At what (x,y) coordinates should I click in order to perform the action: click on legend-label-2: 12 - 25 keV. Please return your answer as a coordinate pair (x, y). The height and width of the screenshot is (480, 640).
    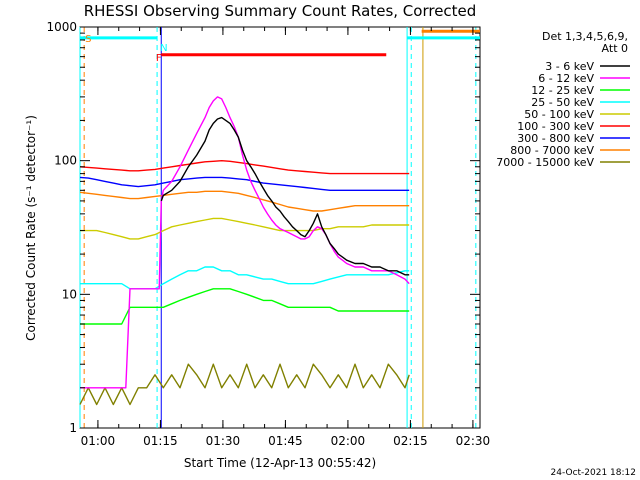
    Looking at the image, I should click on (562, 90).